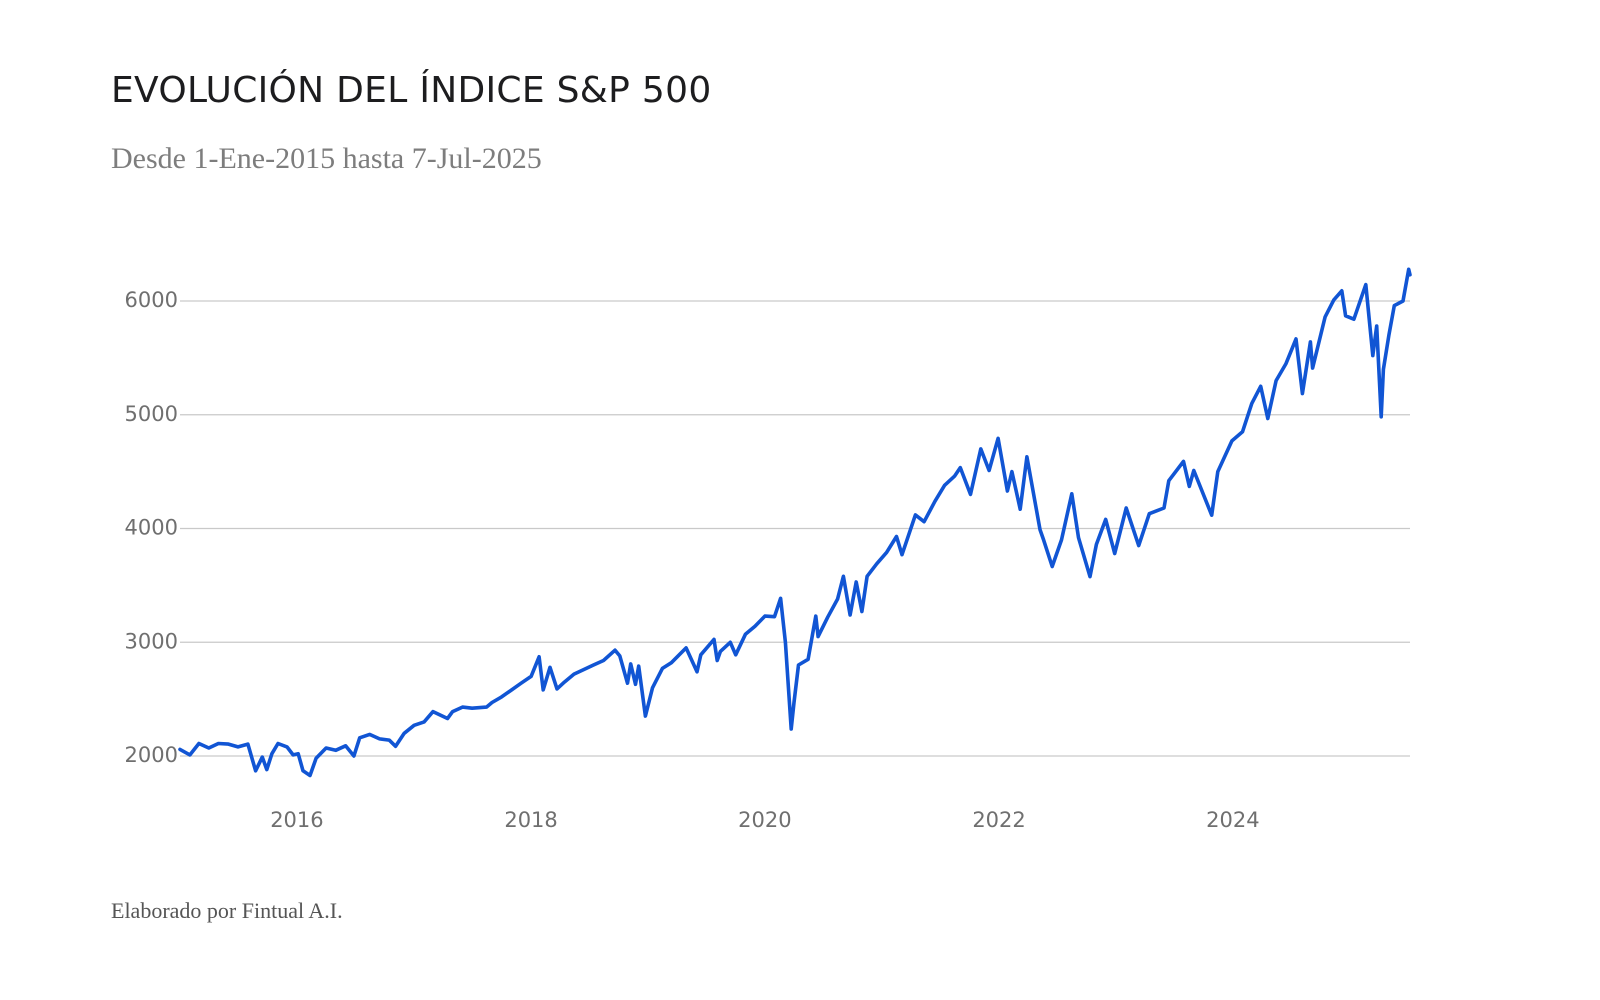  I want to click on x-tick-label-2022: 2022, so click(998, 820).